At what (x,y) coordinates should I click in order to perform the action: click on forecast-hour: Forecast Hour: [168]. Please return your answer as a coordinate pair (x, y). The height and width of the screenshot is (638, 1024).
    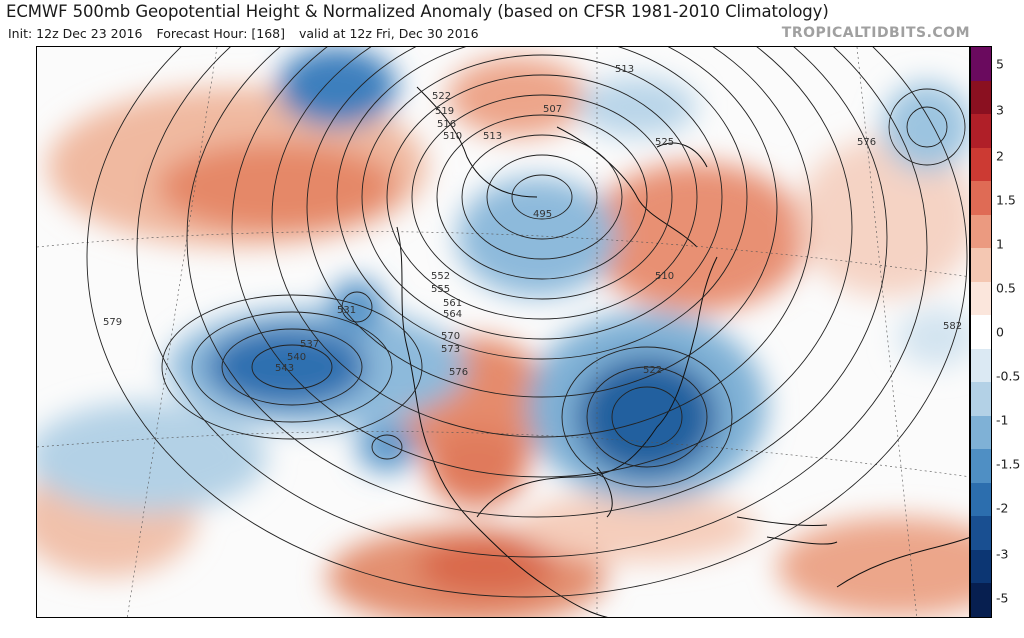
    Looking at the image, I should click on (221, 33).